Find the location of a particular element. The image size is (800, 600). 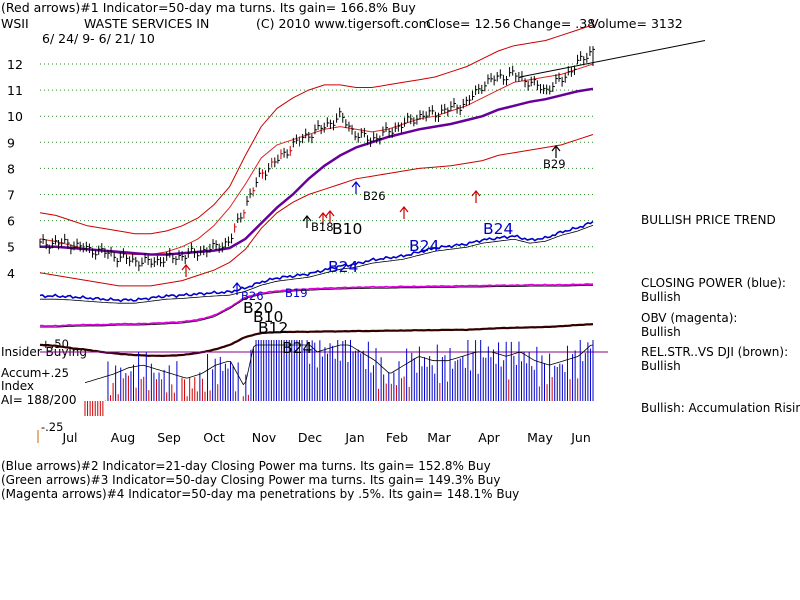

index-label: Index is located at coordinates (18, 386).